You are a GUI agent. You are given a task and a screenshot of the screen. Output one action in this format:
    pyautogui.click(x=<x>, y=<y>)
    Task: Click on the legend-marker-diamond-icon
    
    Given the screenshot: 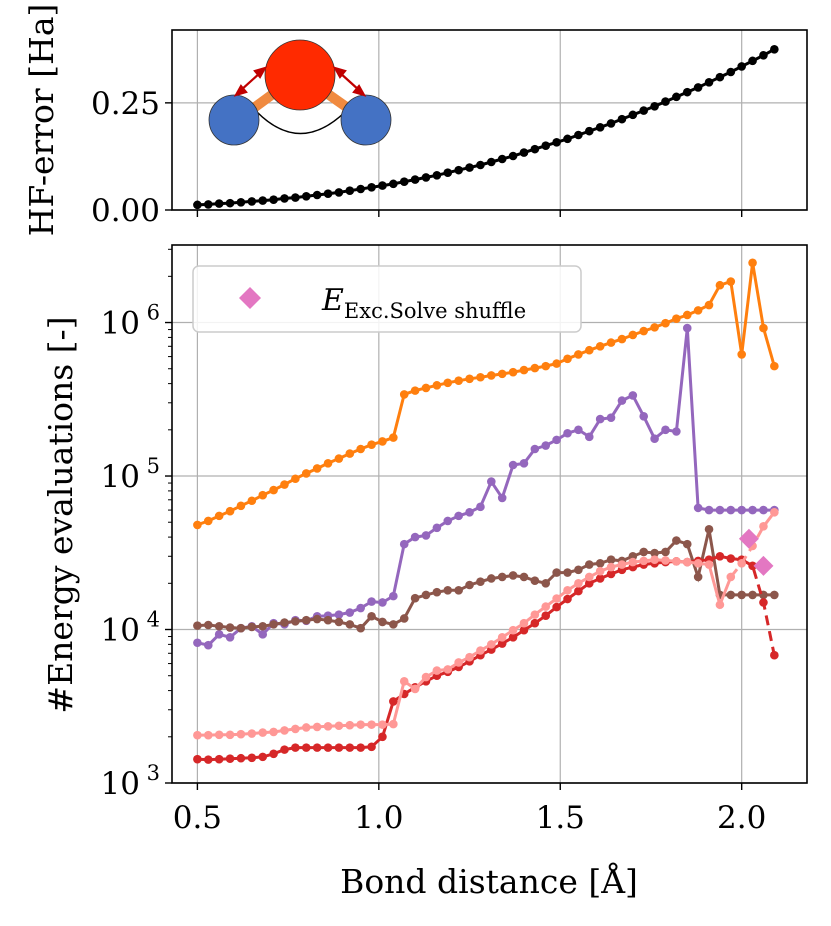 What is the action you would take?
    pyautogui.click(x=250, y=298)
    